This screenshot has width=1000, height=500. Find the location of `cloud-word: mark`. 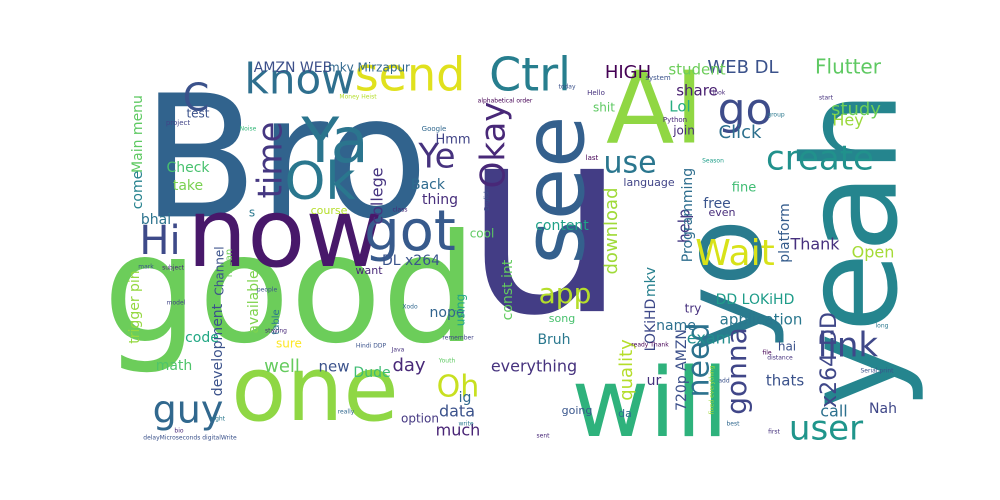

cloud-word: mark is located at coordinates (146, 267).